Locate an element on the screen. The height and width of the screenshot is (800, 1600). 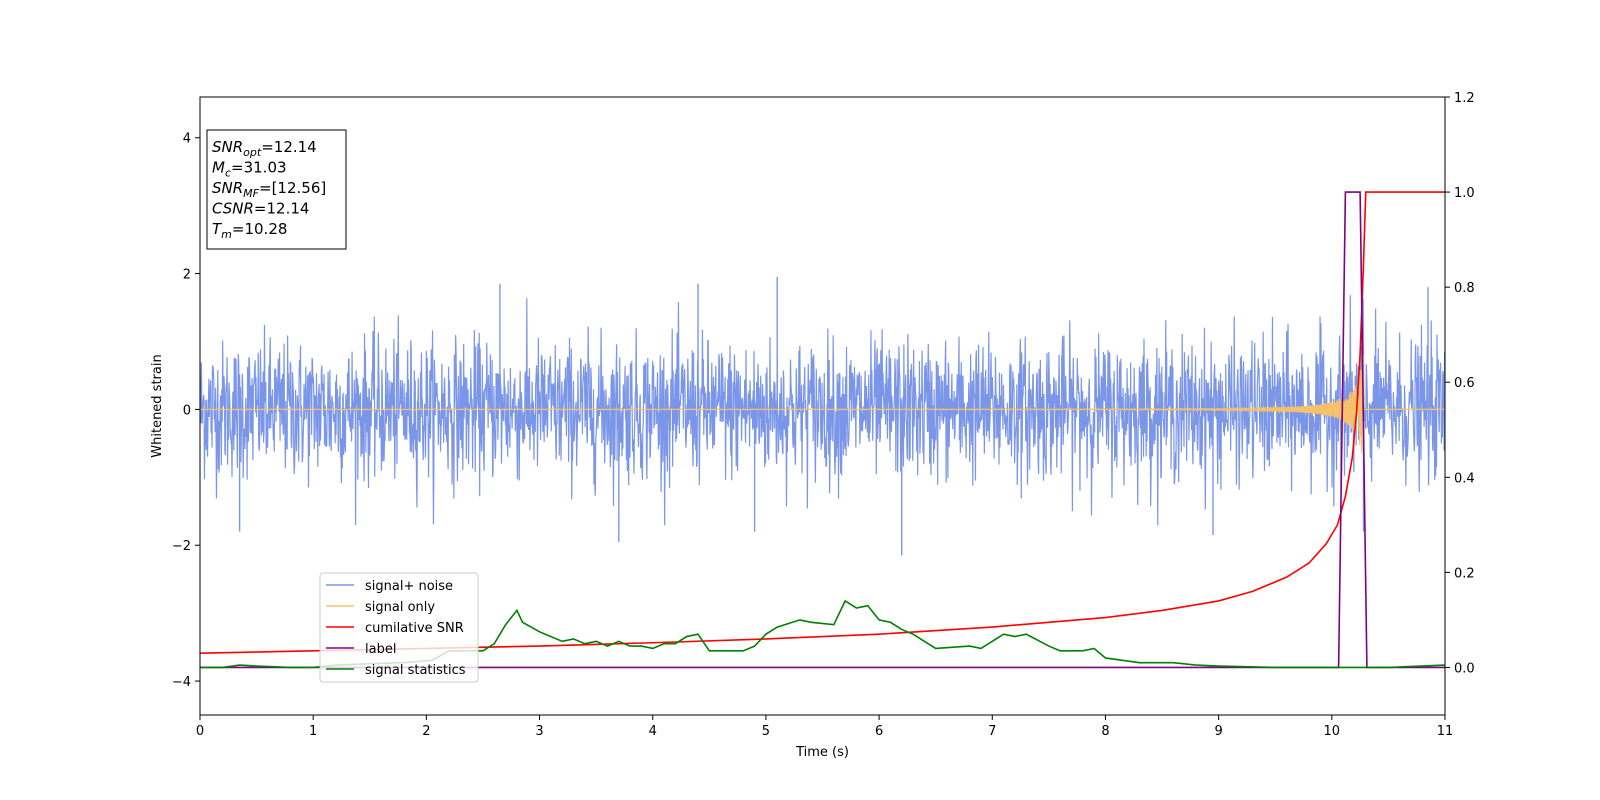
annotation-line: Mc=31.03 is located at coordinates (249, 169).